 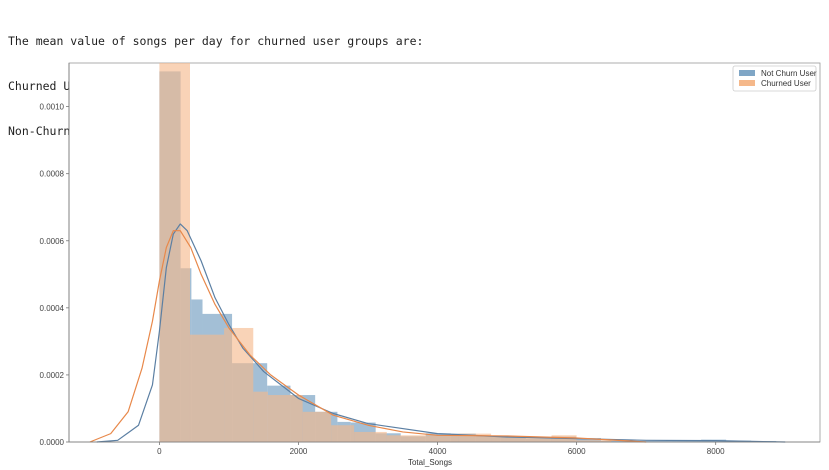 I want to click on x-tick-label: 6000, so click(x=577, y=451).